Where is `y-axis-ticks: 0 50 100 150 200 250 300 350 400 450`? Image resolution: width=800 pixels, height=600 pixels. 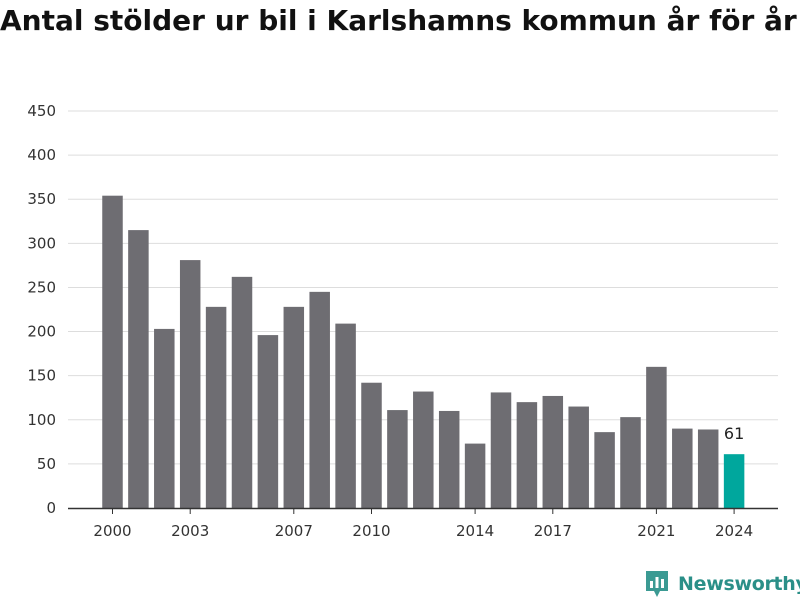 y-axis-ticks: 0 50 100 150 200 250 300 350 400 450 is located at coordinates (41, 309).